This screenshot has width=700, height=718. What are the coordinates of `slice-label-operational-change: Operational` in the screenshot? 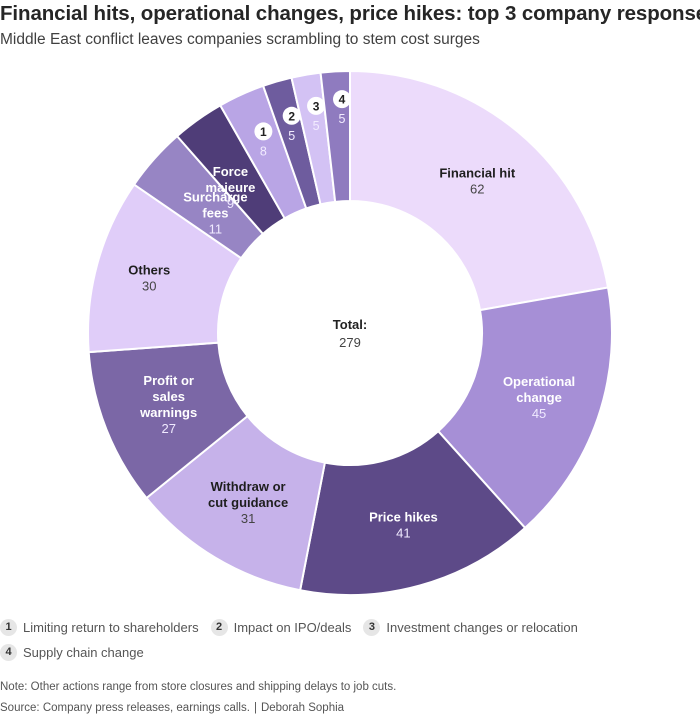 It's located at (539, 381).